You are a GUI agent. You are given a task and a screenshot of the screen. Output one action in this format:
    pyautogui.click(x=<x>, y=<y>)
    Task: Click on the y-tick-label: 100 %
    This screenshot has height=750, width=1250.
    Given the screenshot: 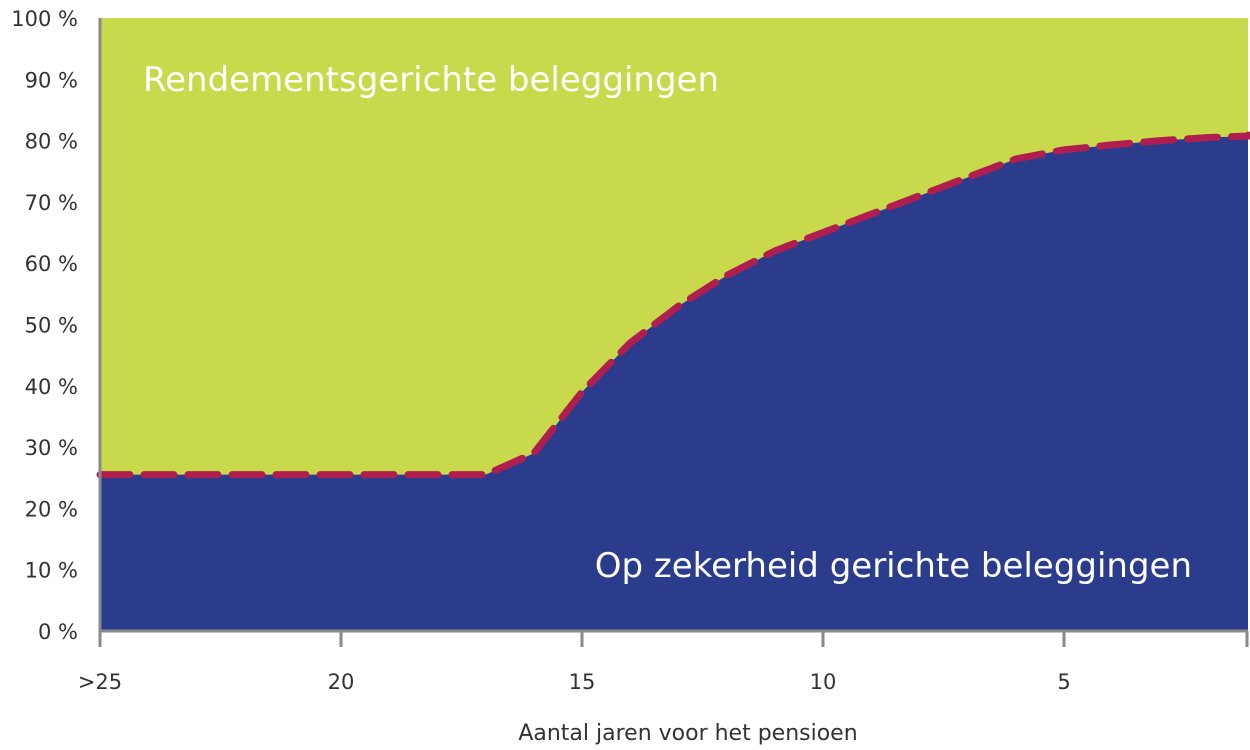 What is the action you would take?
    pyautogui.click(x=44, y=19)
    